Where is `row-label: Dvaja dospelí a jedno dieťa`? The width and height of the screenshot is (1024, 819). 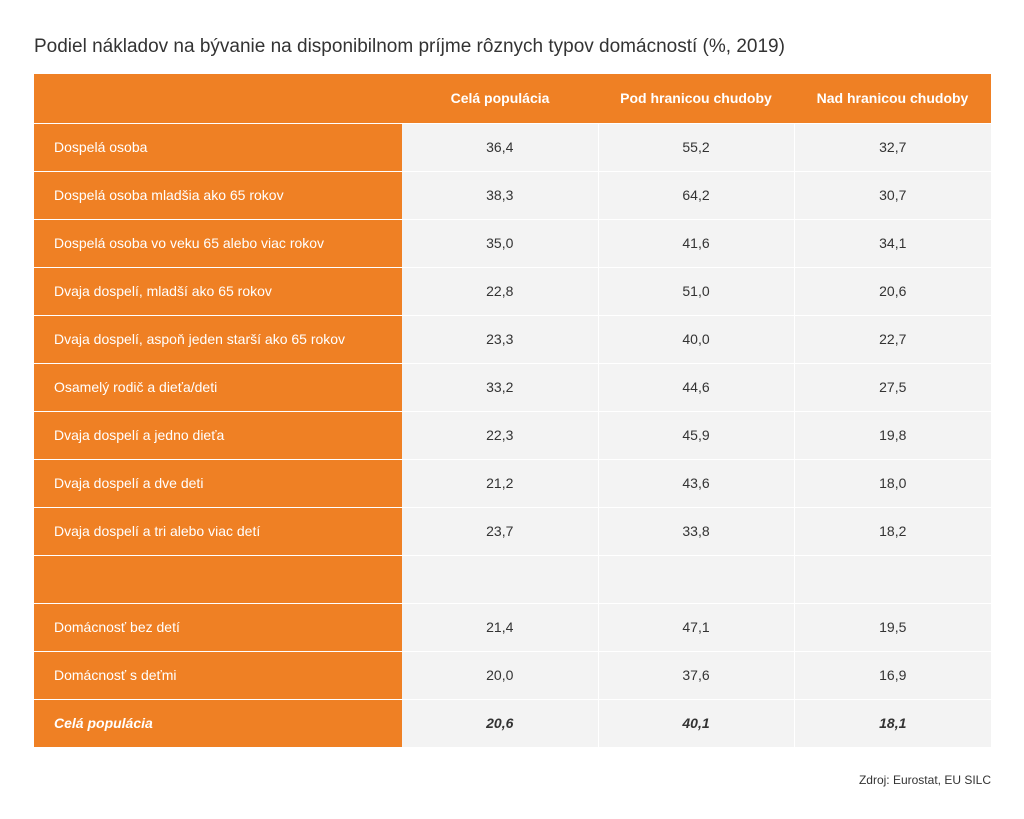 row-label: Dvaja dospelí a jedno dieťa is located at coordinates (218, 435).